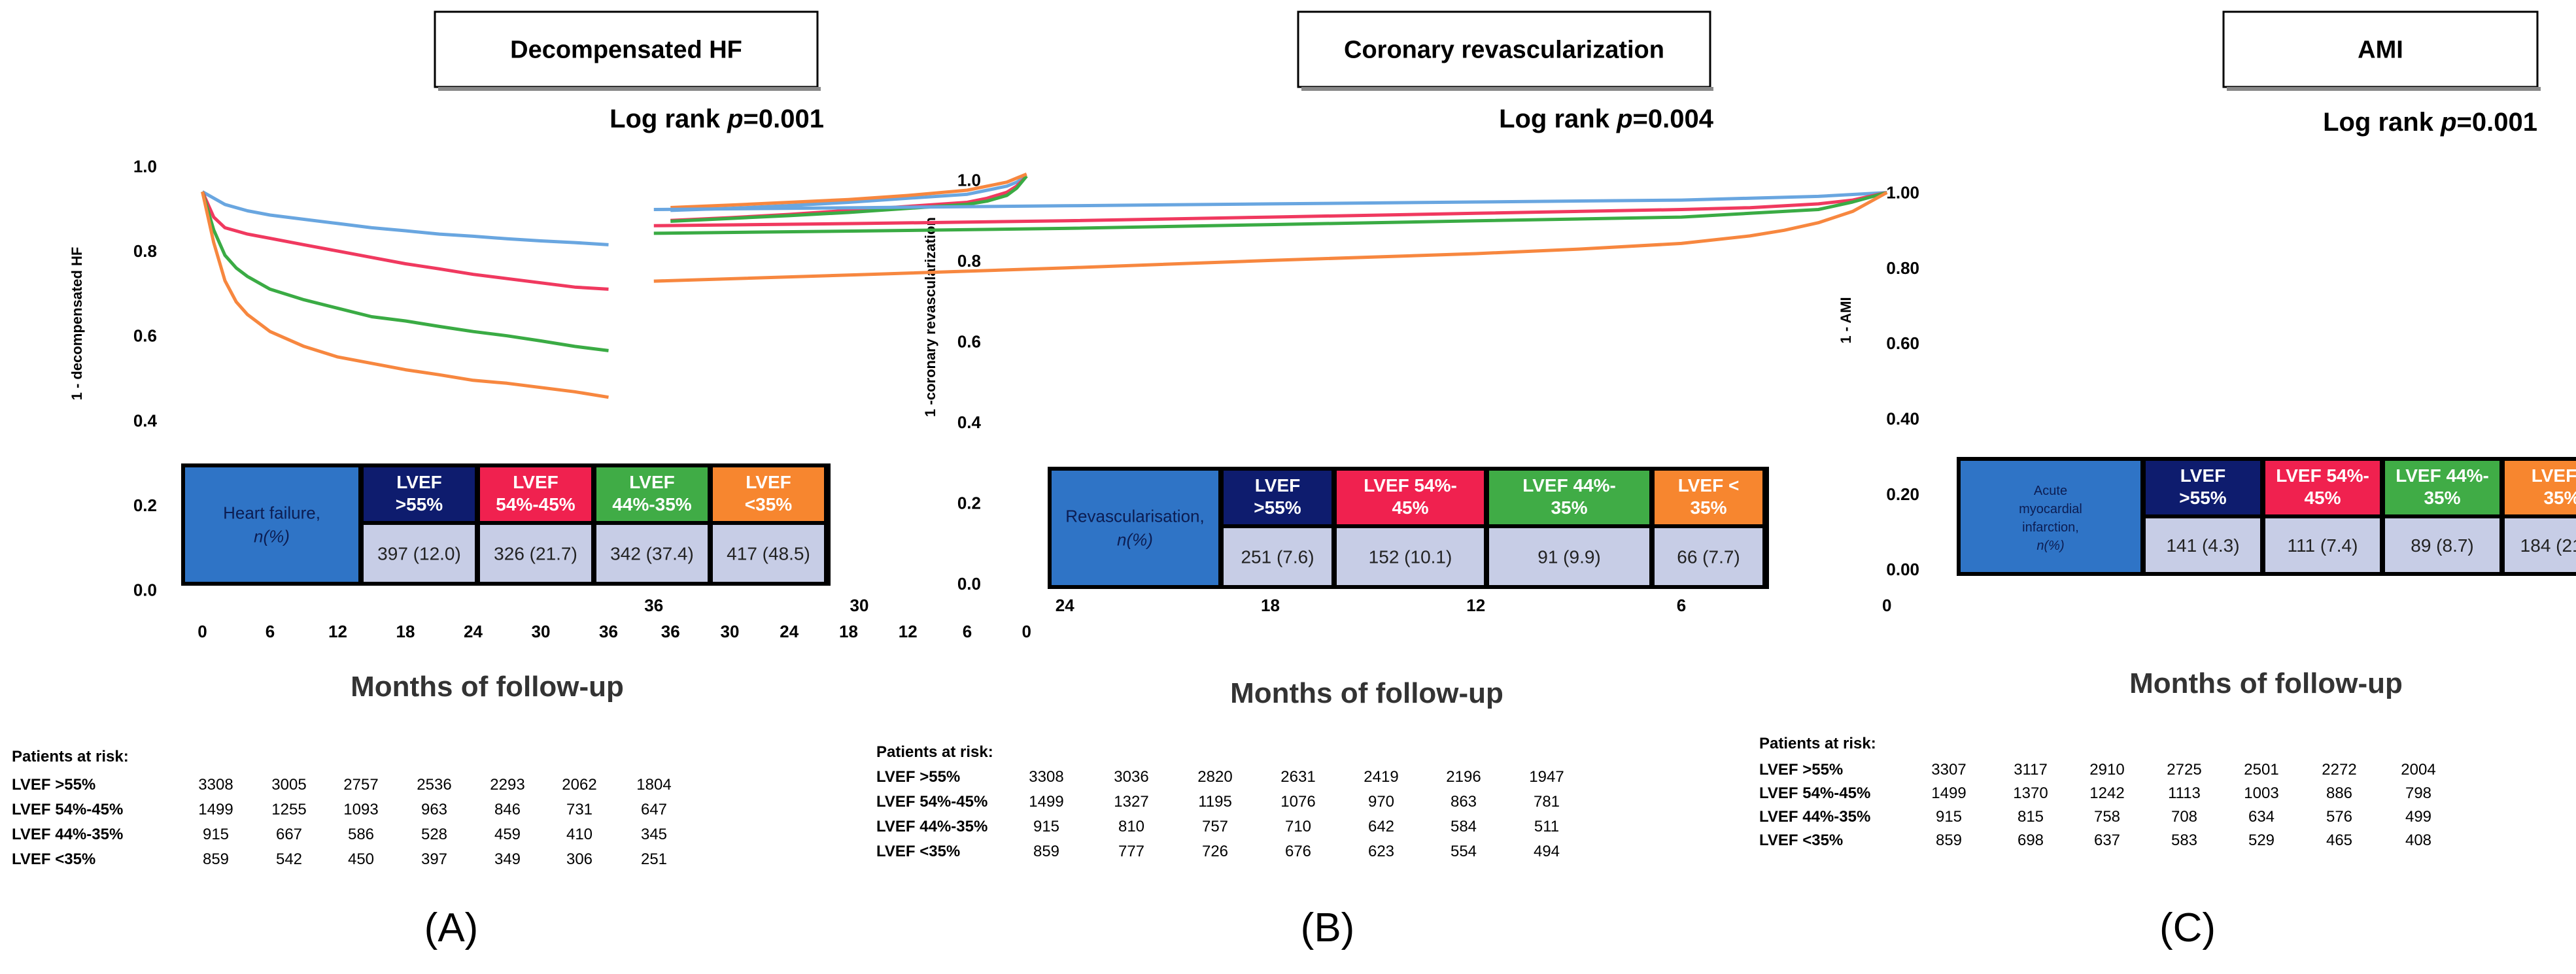 The height and width of the screenshot is (974, 2576). What do you see at coordinates (769, 554) in the screenshot?
I see `events-value-text: 417 (48.5)` at bounding box center [769, 554].